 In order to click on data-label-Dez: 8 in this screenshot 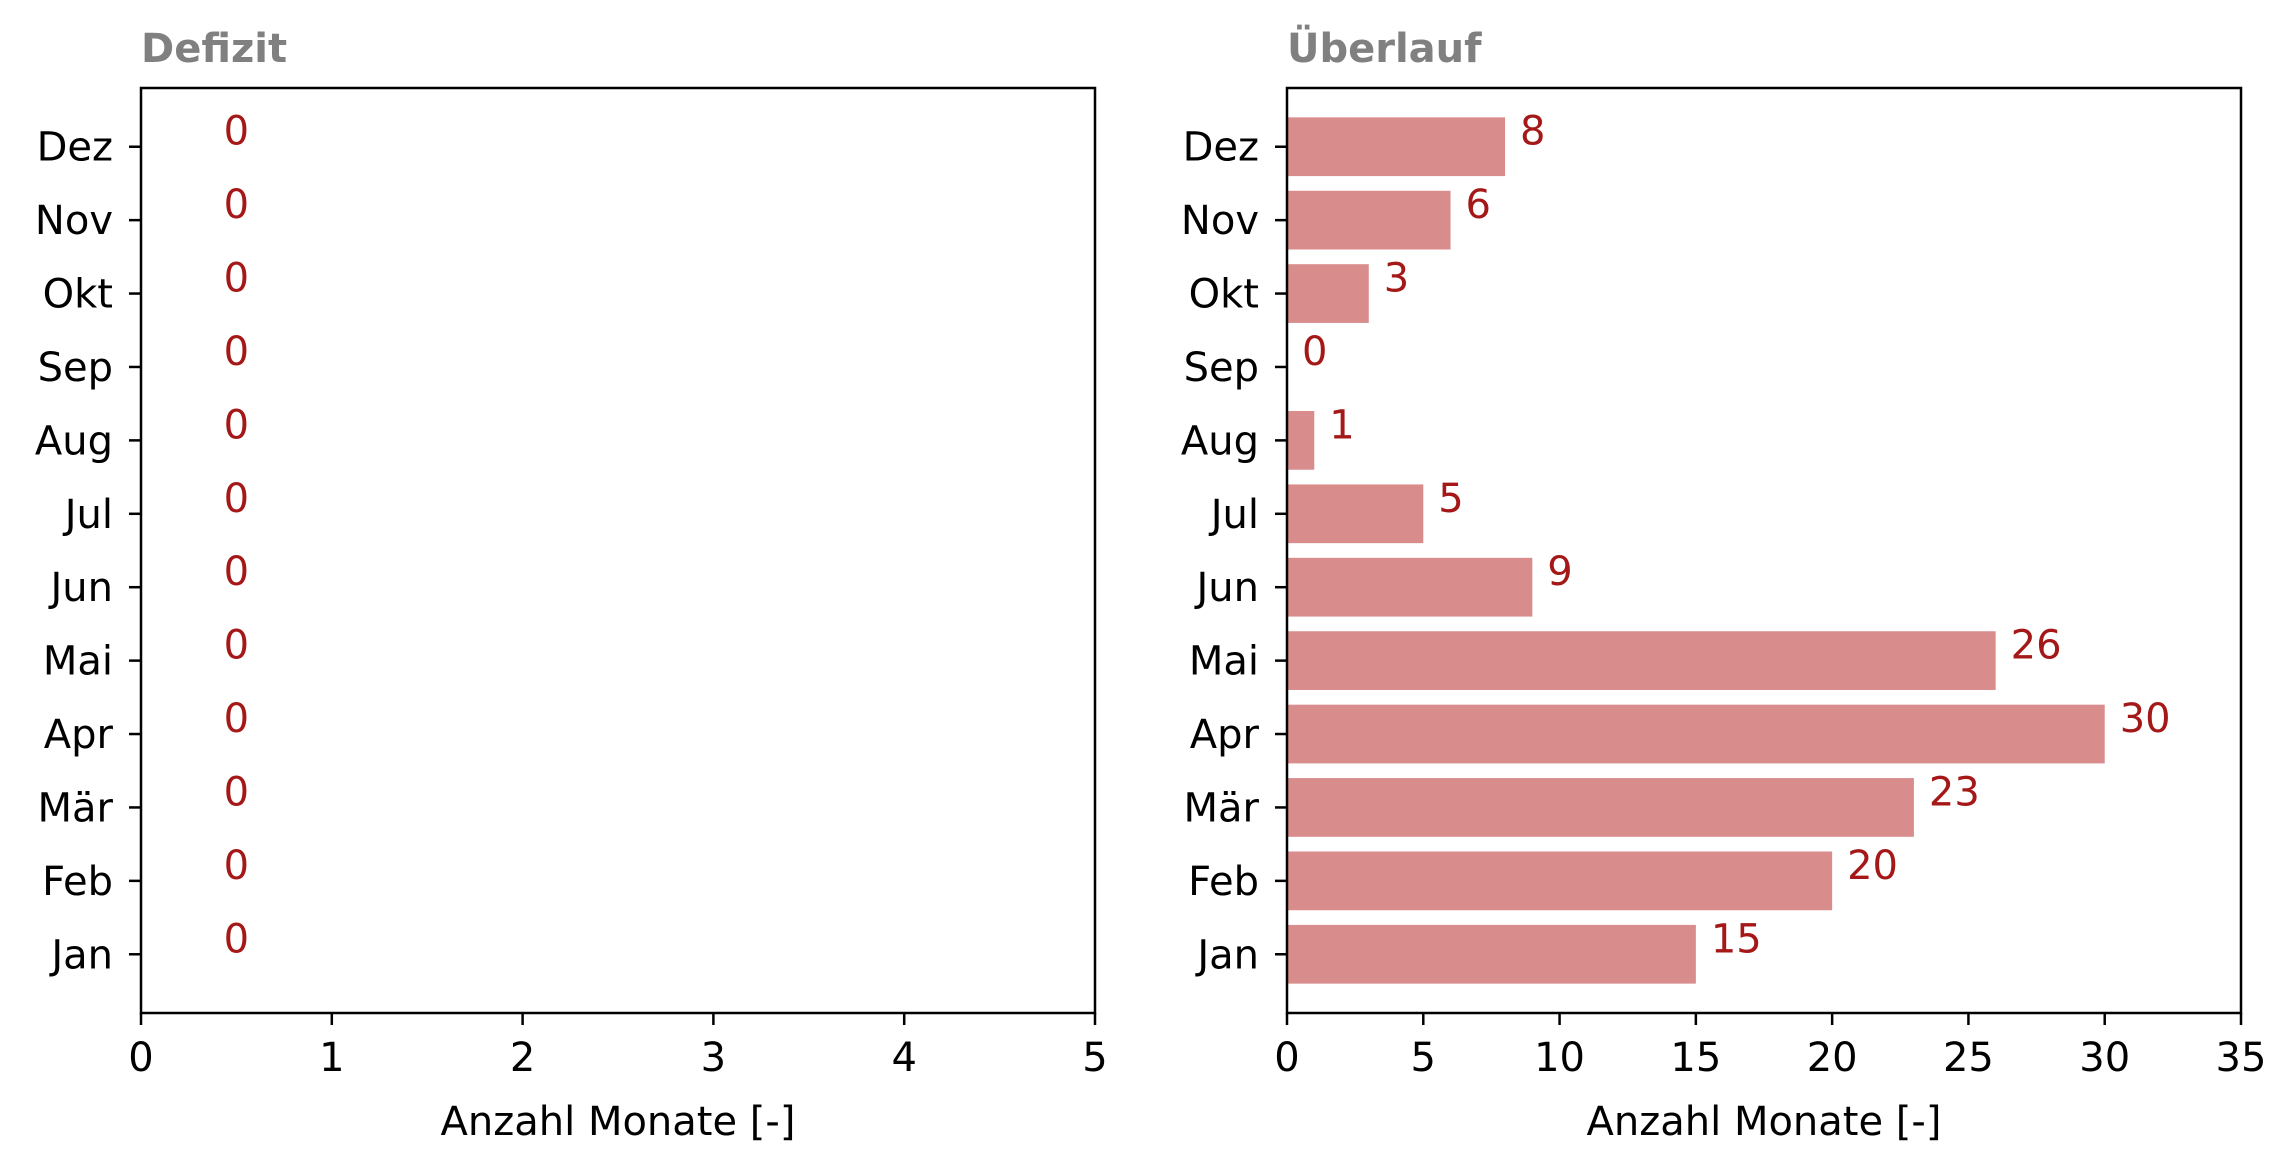, I will do `click(1532, 132)`.